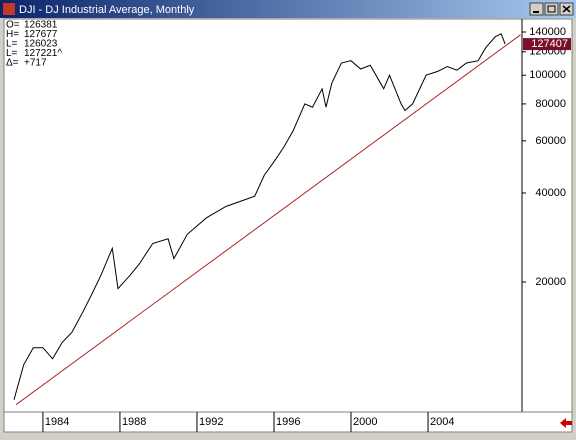 Image resolution: width=576 pixels, height=440 pixels. I want to click on y-tick-label: 40000, so click(550, 193).